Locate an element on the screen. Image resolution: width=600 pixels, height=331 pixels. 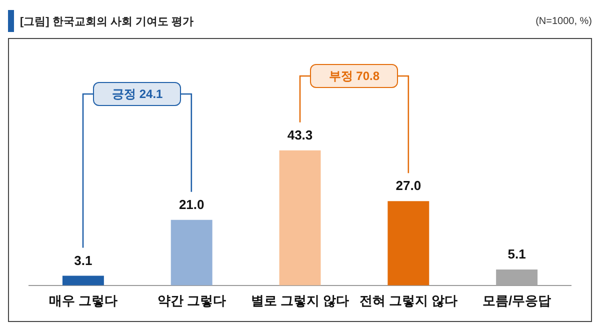
data-label: 43.3 is located at coordinates (300, 134).